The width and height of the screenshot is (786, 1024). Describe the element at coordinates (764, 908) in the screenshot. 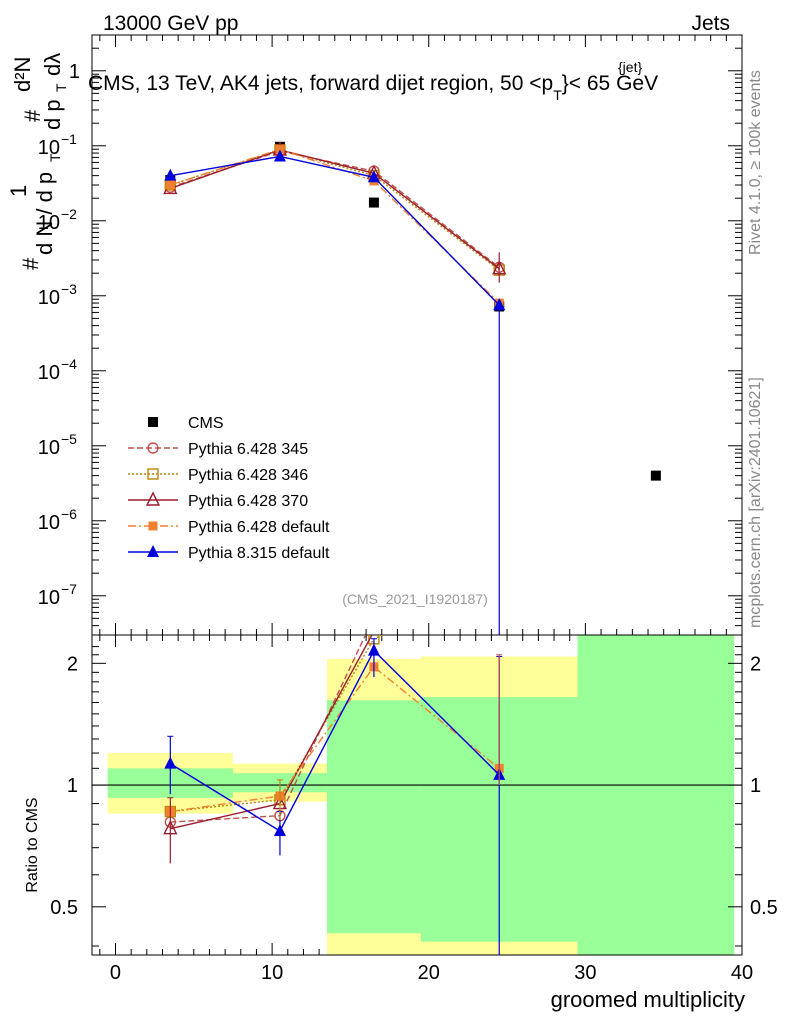

I see `ratio-y-tick-label-right: 0.5` at that location.